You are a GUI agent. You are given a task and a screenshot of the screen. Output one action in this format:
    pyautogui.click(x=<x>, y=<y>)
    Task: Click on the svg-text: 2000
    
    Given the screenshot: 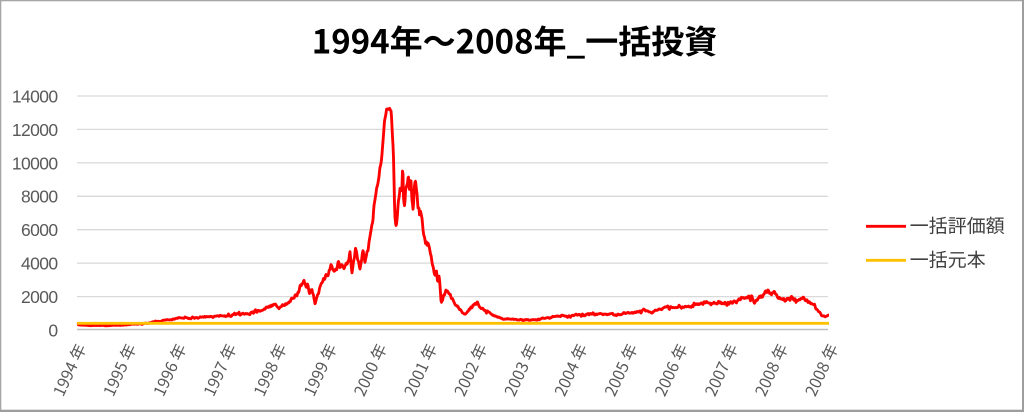 What is the action you would take?
    pyautogui.click(x=39, y=297)
    